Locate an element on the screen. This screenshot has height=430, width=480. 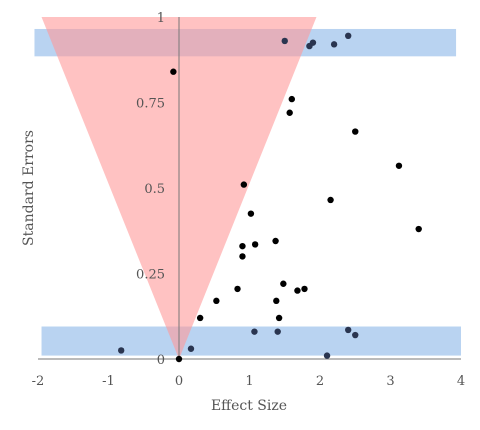
y-tick-label-5: 1 is located at coordinates (161, 18).